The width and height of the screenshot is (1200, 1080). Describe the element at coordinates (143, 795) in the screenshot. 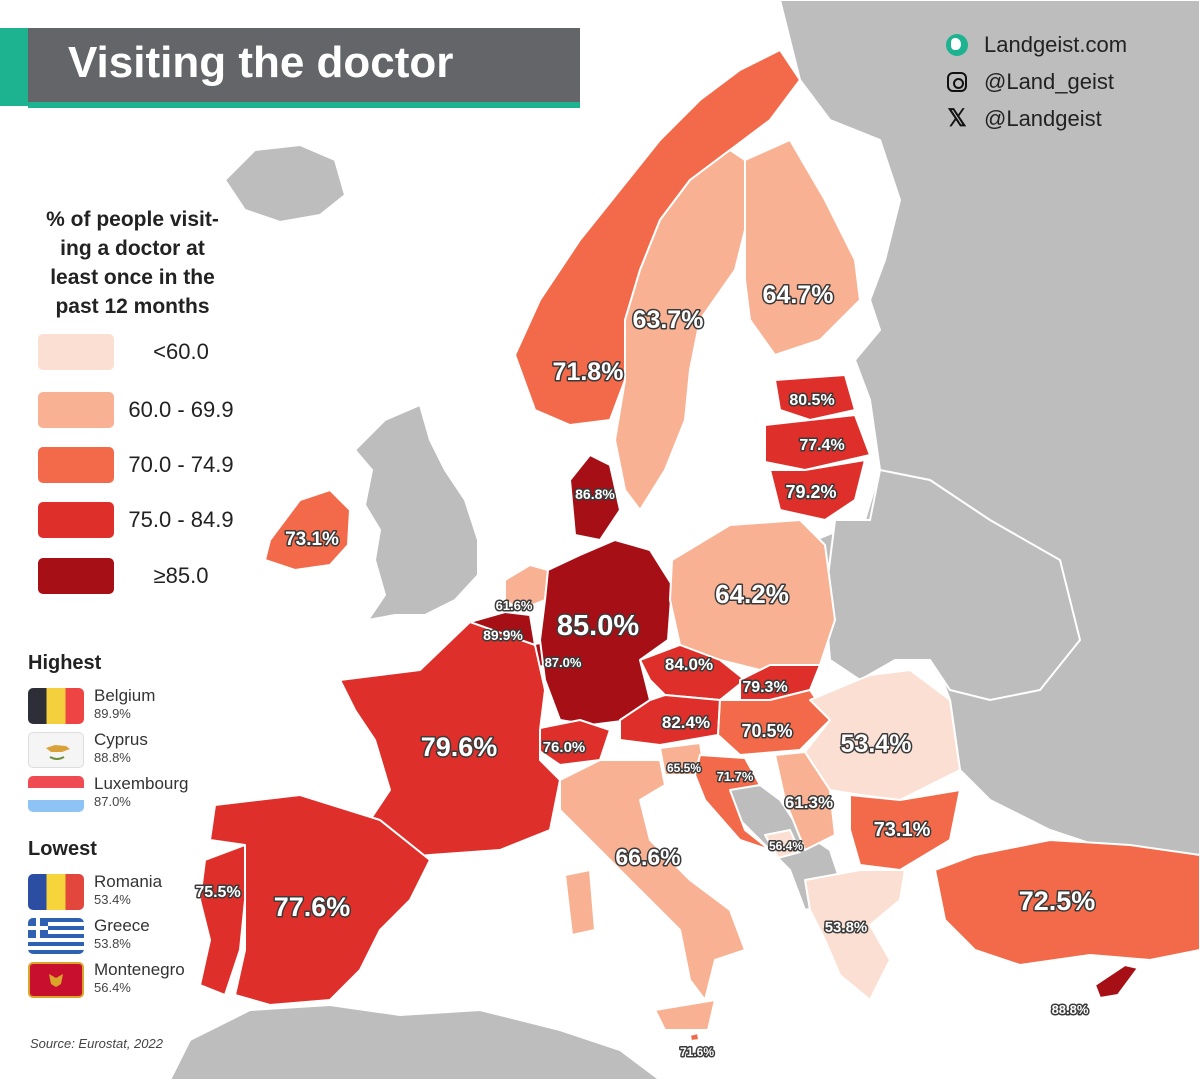

I see `highest-item-luxembourg: Luxembourg 87.0%` at that location.